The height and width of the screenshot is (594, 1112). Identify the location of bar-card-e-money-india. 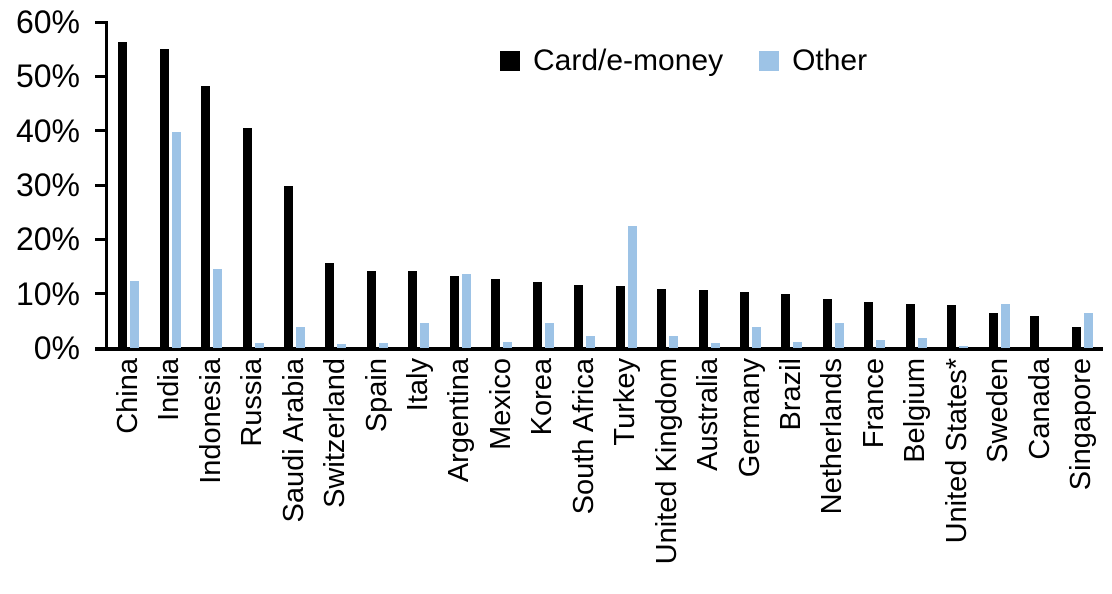
(164, 198).